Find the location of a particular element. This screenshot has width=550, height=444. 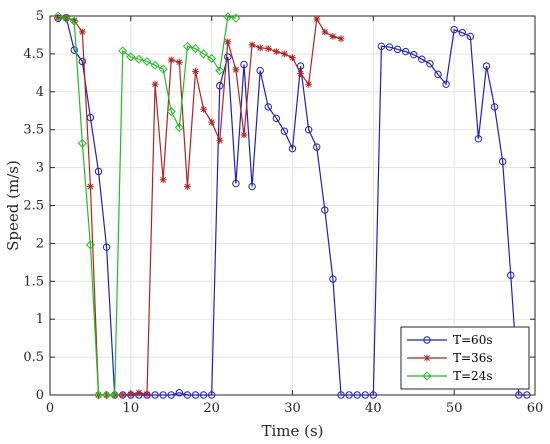

legend-item: T=36s is located at coordinates (450, 358).